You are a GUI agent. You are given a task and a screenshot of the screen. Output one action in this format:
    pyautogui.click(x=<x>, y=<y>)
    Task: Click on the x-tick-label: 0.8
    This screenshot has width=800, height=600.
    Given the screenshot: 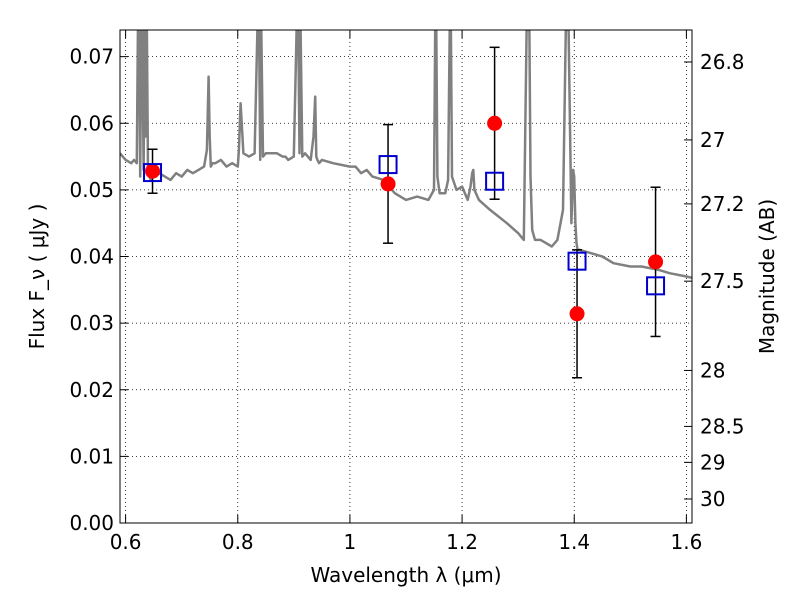 What is the action you would take?
    pyautogui.click(x=238, y=542)
    